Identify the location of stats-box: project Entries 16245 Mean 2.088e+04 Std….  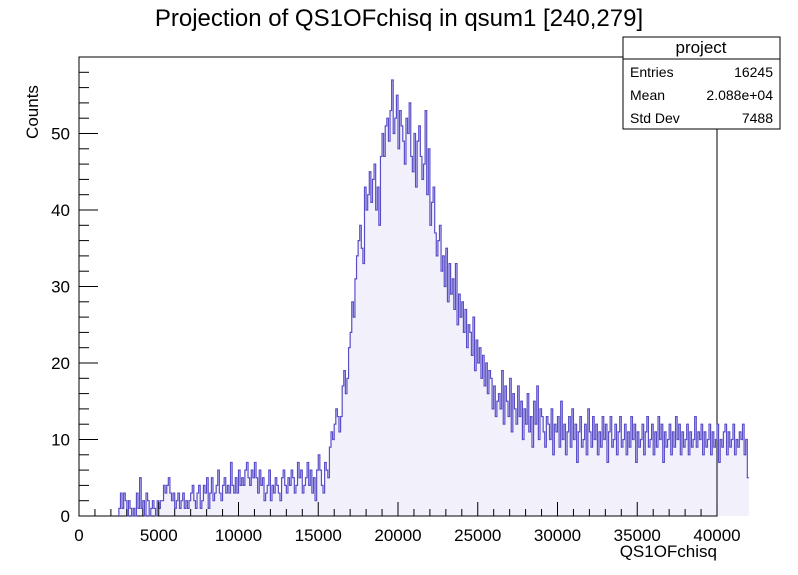
(701, 83).